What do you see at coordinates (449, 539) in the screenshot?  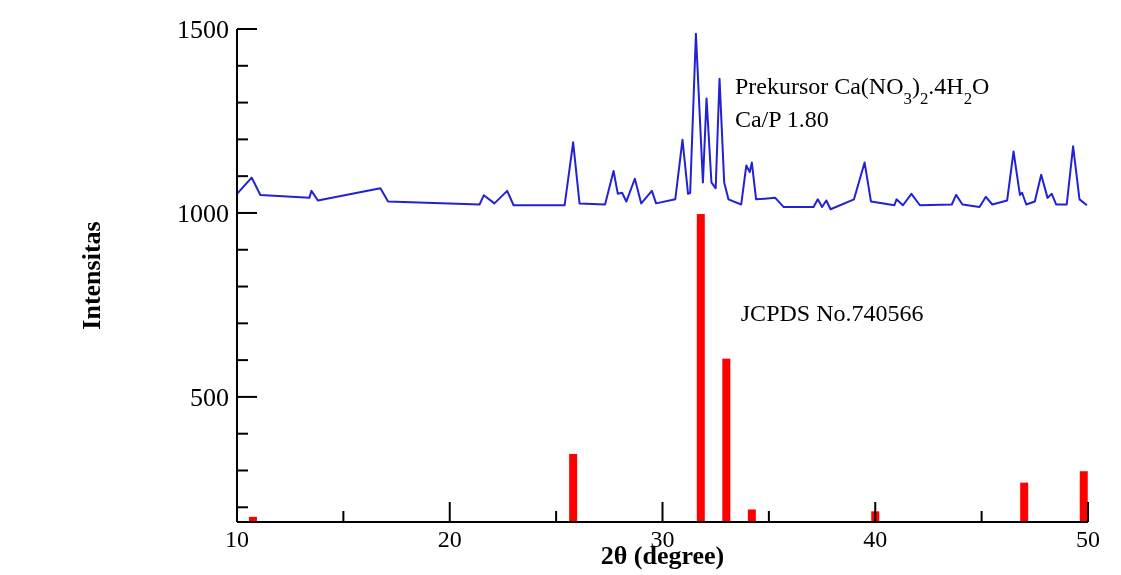 I see `x-tick-label: 20` at bounding box center [449, 539].